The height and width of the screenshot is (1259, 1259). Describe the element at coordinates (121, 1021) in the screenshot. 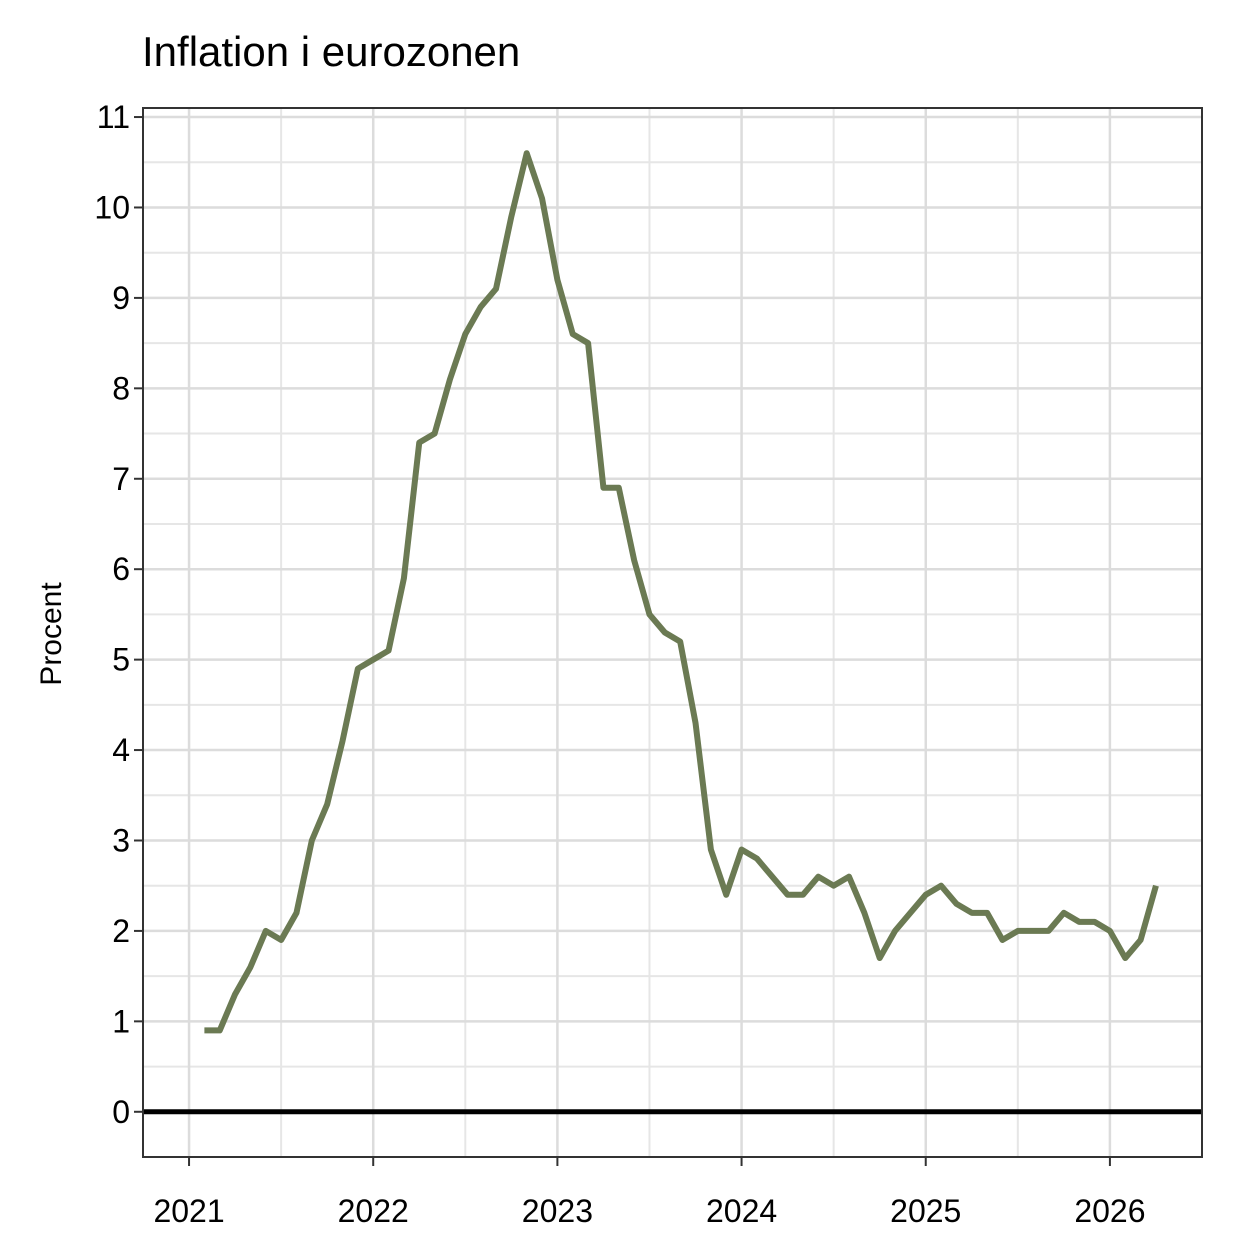

I see `y-tick-label: 1` at that location.